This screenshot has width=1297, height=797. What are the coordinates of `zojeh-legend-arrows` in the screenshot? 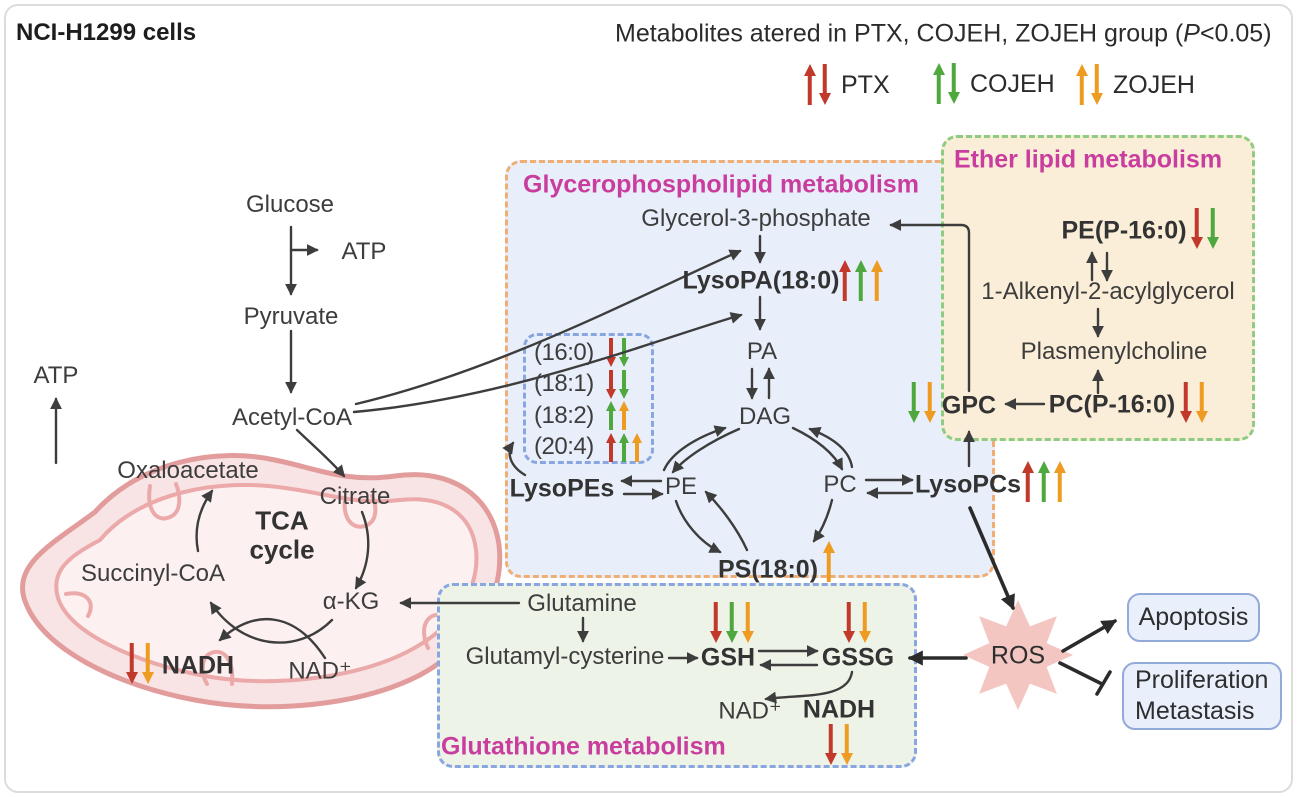 It's located at (1089, 84).